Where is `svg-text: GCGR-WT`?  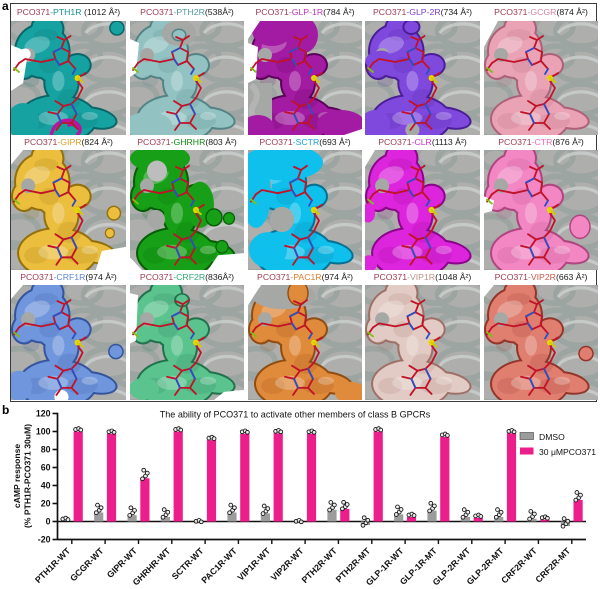
svg-text: GCGR-WT is located at coordinates (87, 564).